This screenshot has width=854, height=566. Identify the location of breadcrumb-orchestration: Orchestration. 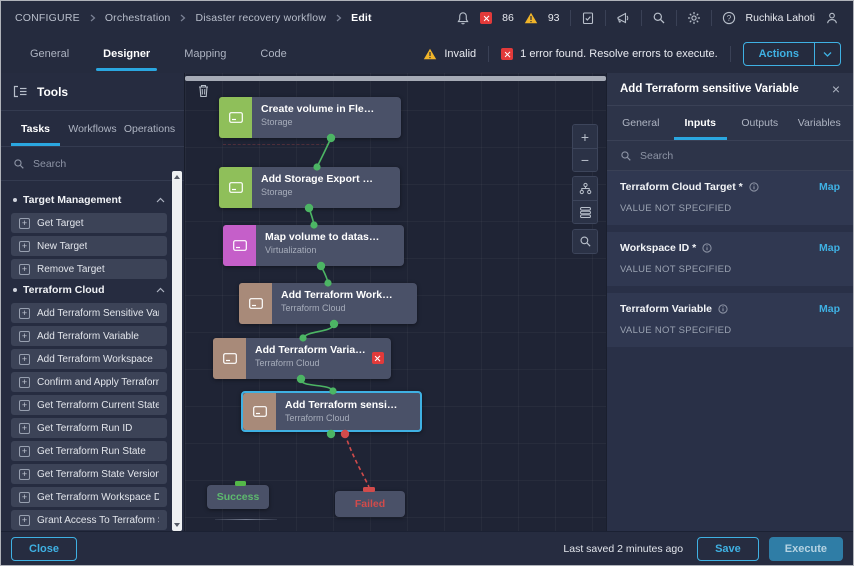
(137, 18).